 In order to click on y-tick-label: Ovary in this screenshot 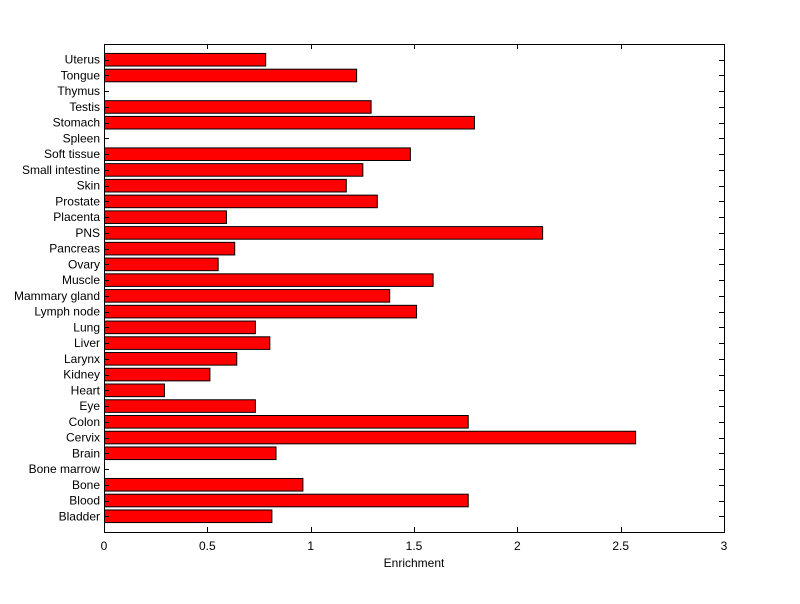, I will do `click(84, 264)`.